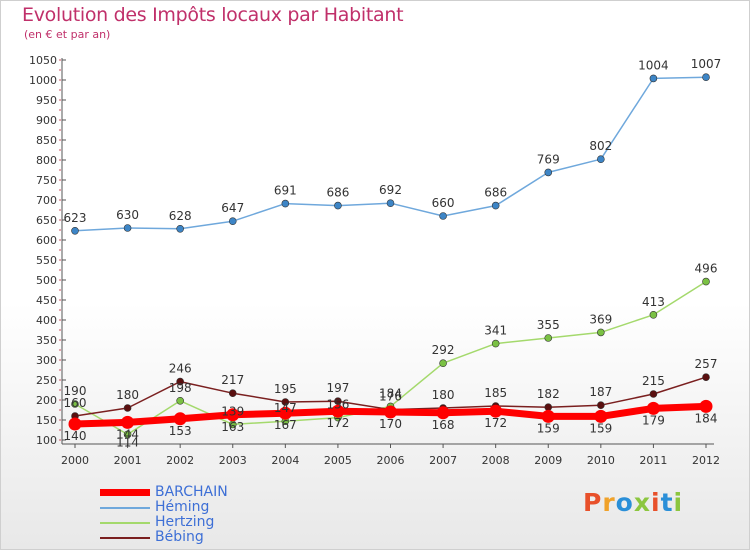  What do you see at coordinates (443, 350) in the screenshot?
I see `data-label-hertzing: 292` at bounding box center [443, 350].